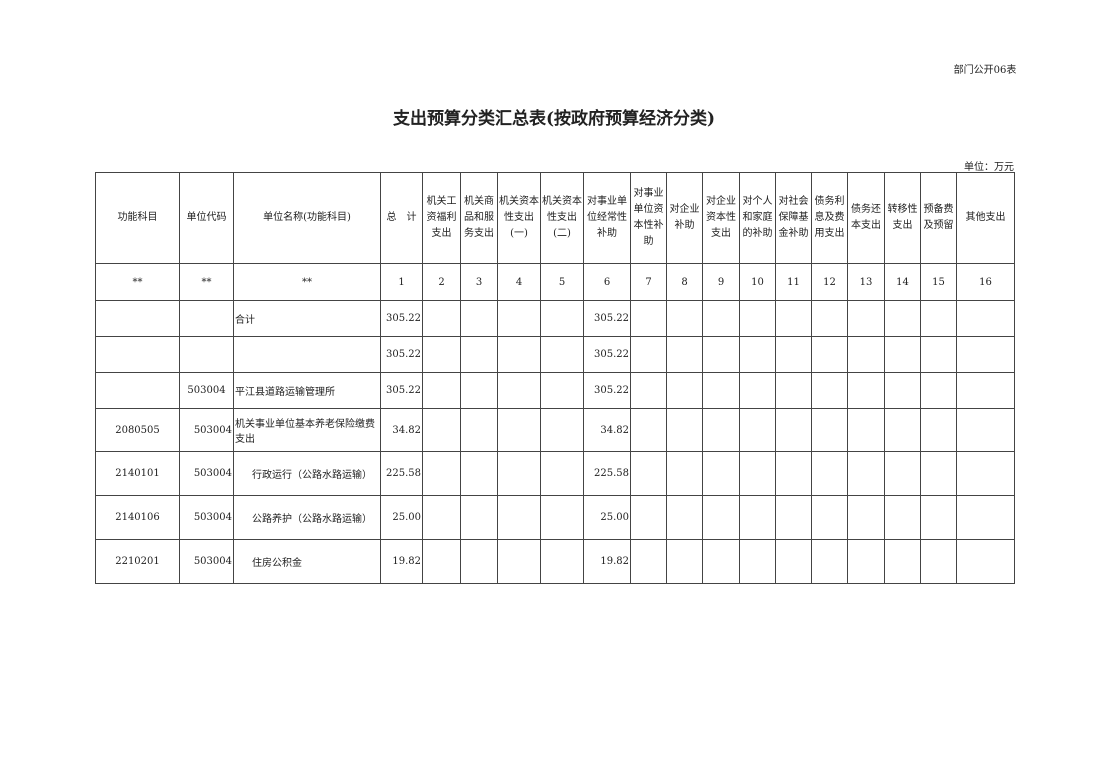  What do you see at coordinates (479, 218) in the screenshot?
I see `column-header: 机关商品和服务支出` at bounding box center [479, 218].